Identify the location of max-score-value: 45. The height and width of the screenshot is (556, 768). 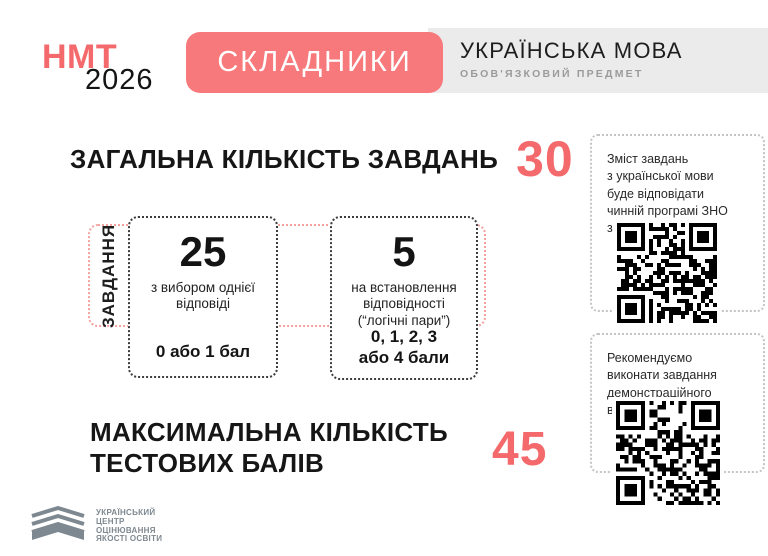
(520, 449).